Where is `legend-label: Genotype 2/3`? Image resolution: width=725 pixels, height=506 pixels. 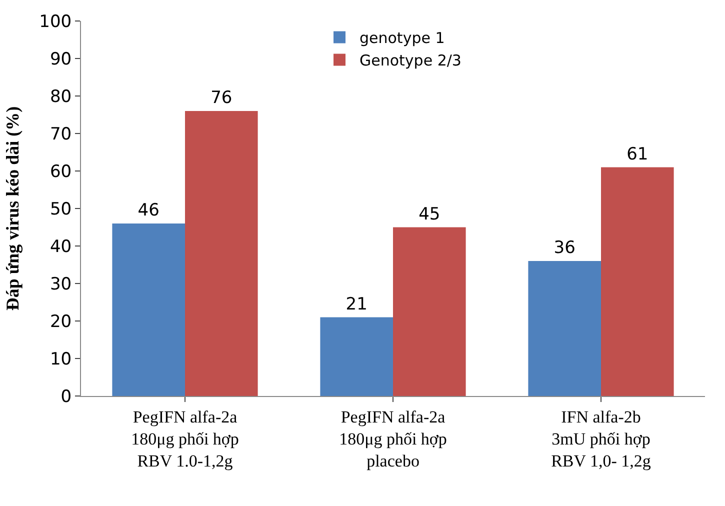 legend-label: Genotype 2/3 is located at coordinates (411, 61).